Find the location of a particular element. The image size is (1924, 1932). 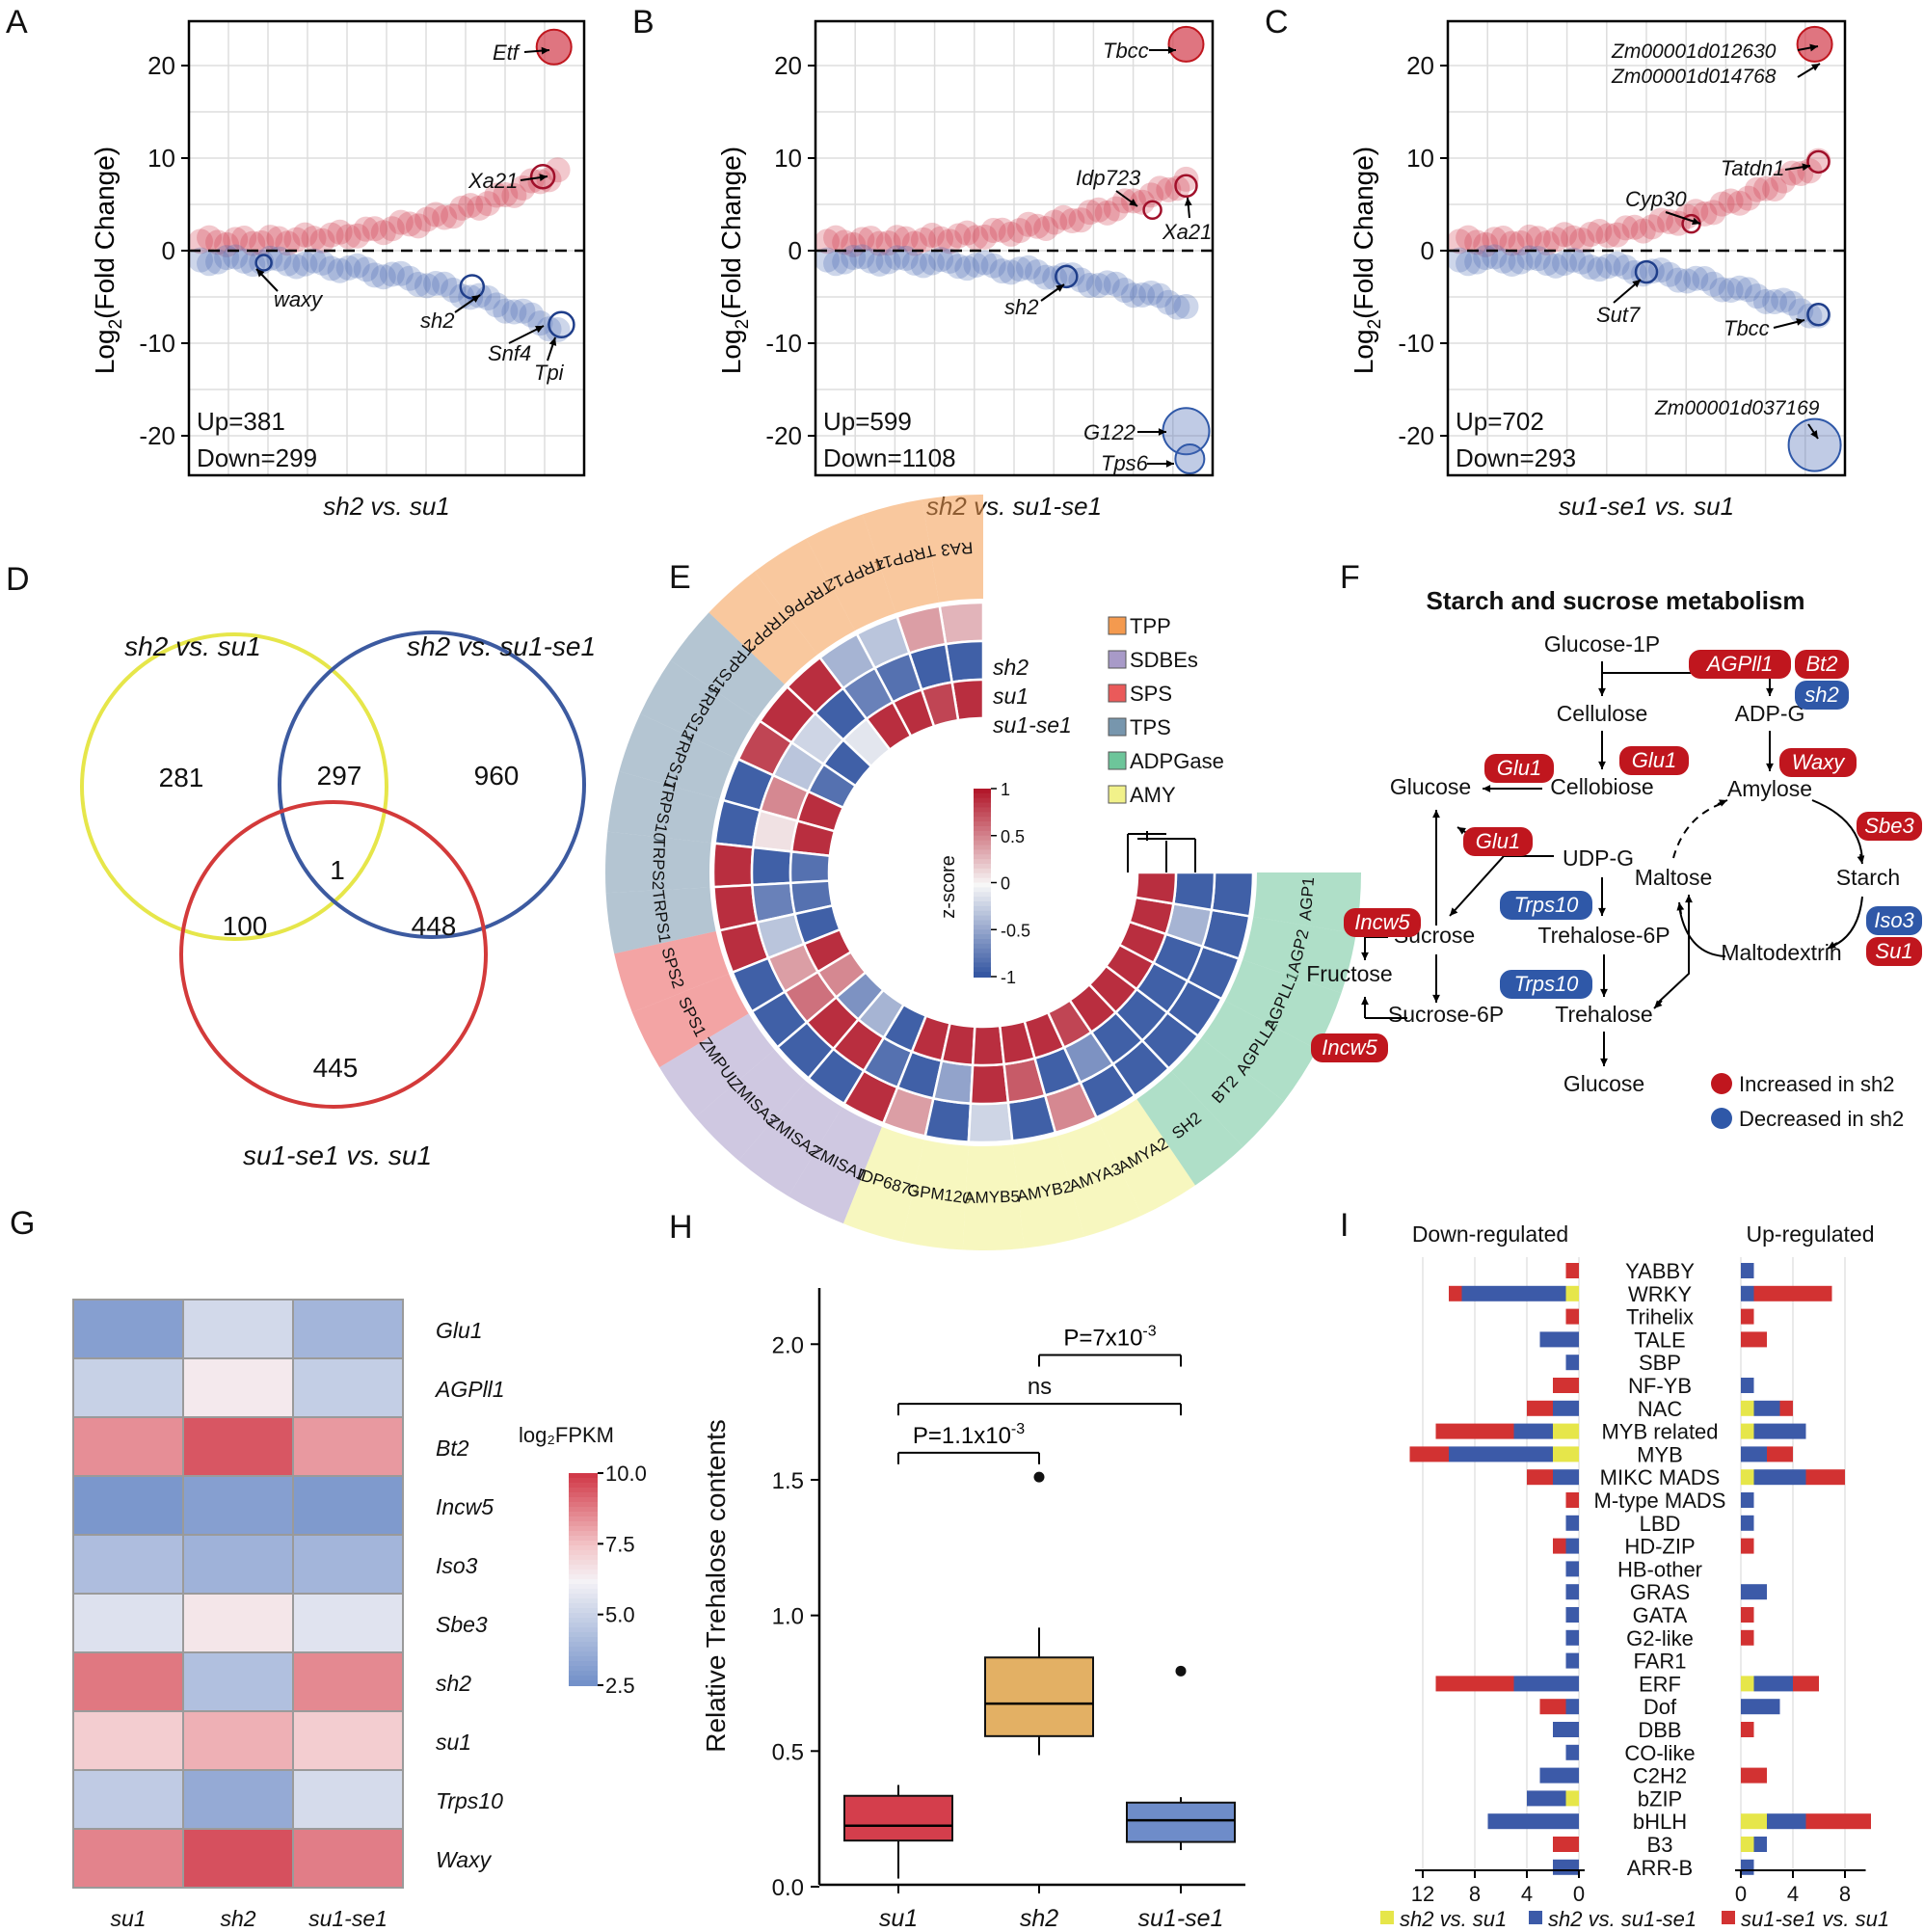

gene-label: Snf4 is located at coordinates (509, 353).